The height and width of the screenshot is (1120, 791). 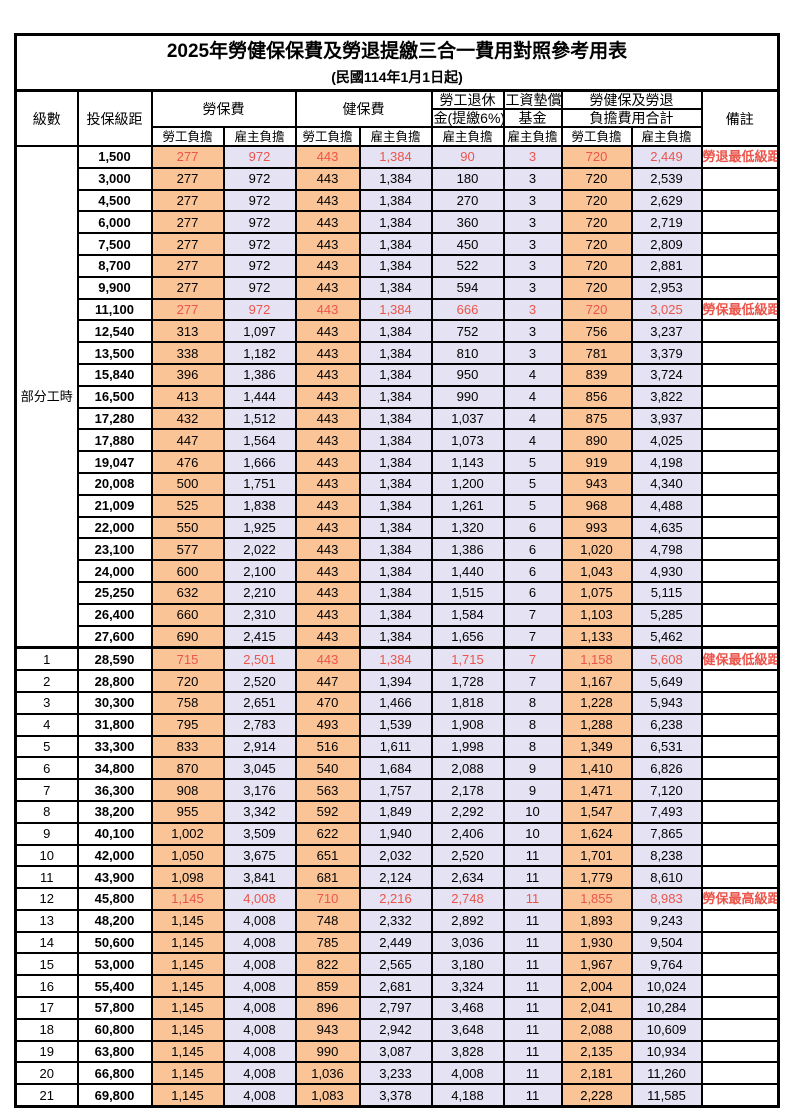 I want to click on fee-cell: 4,008, so click(x=259, y=899).